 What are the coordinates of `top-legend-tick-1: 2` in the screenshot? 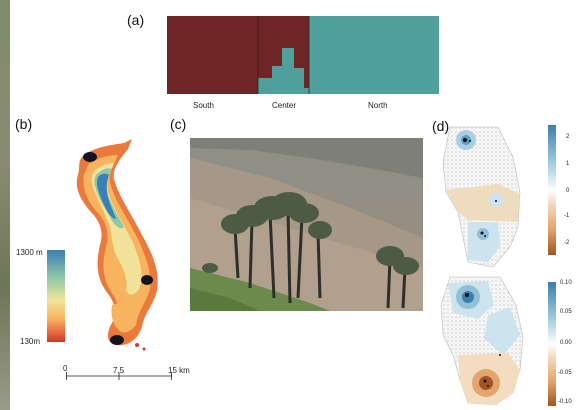 It's located at (568, 137).